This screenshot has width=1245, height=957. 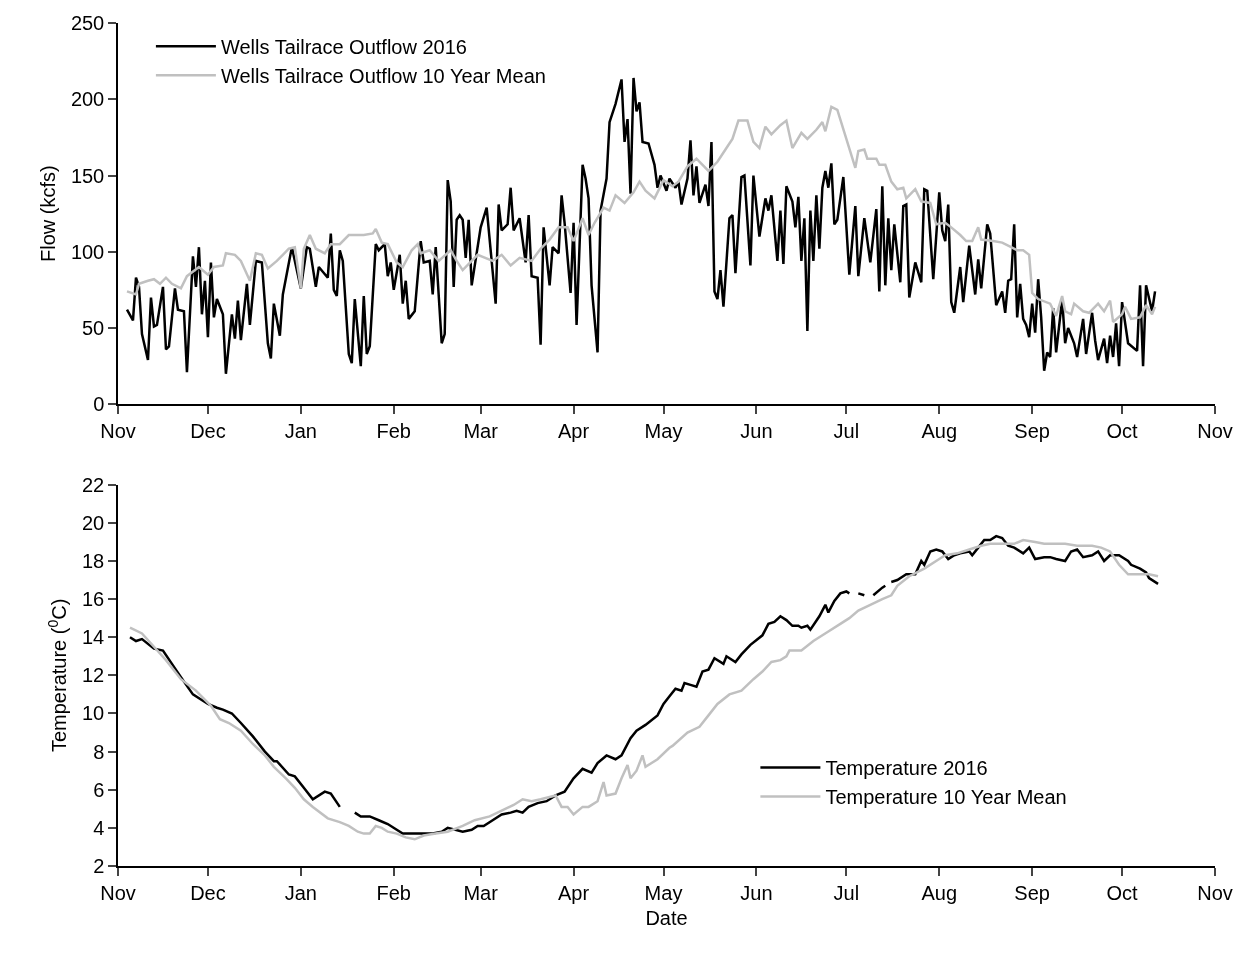 What do you see at coordinates (87, 175) in the screenshot?
I see `y-tick-label: 150` at bounding box center [87, 175].